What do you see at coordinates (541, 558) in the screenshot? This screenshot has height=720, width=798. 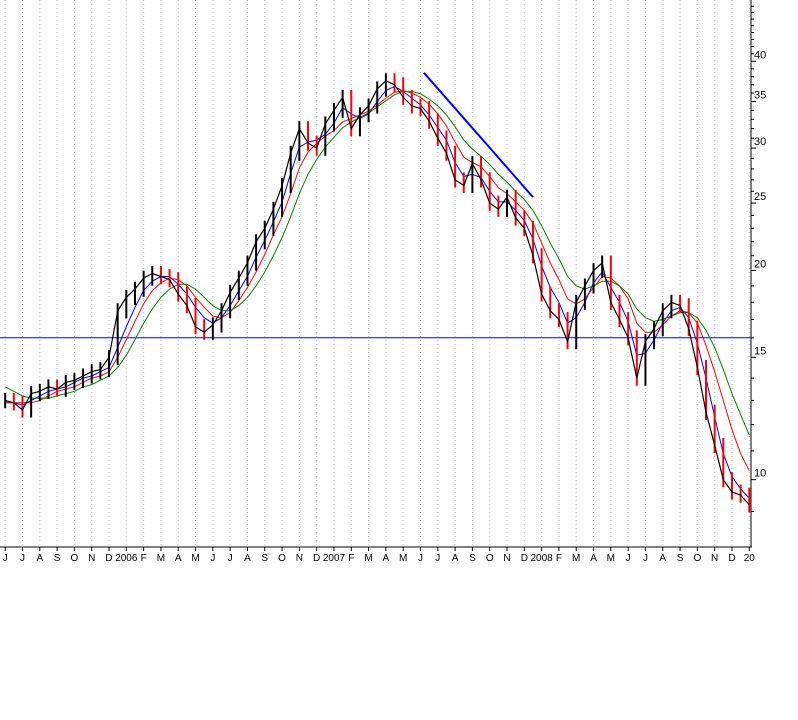 I see `x-tick-label: 2008` at bounding box center [541, 558].